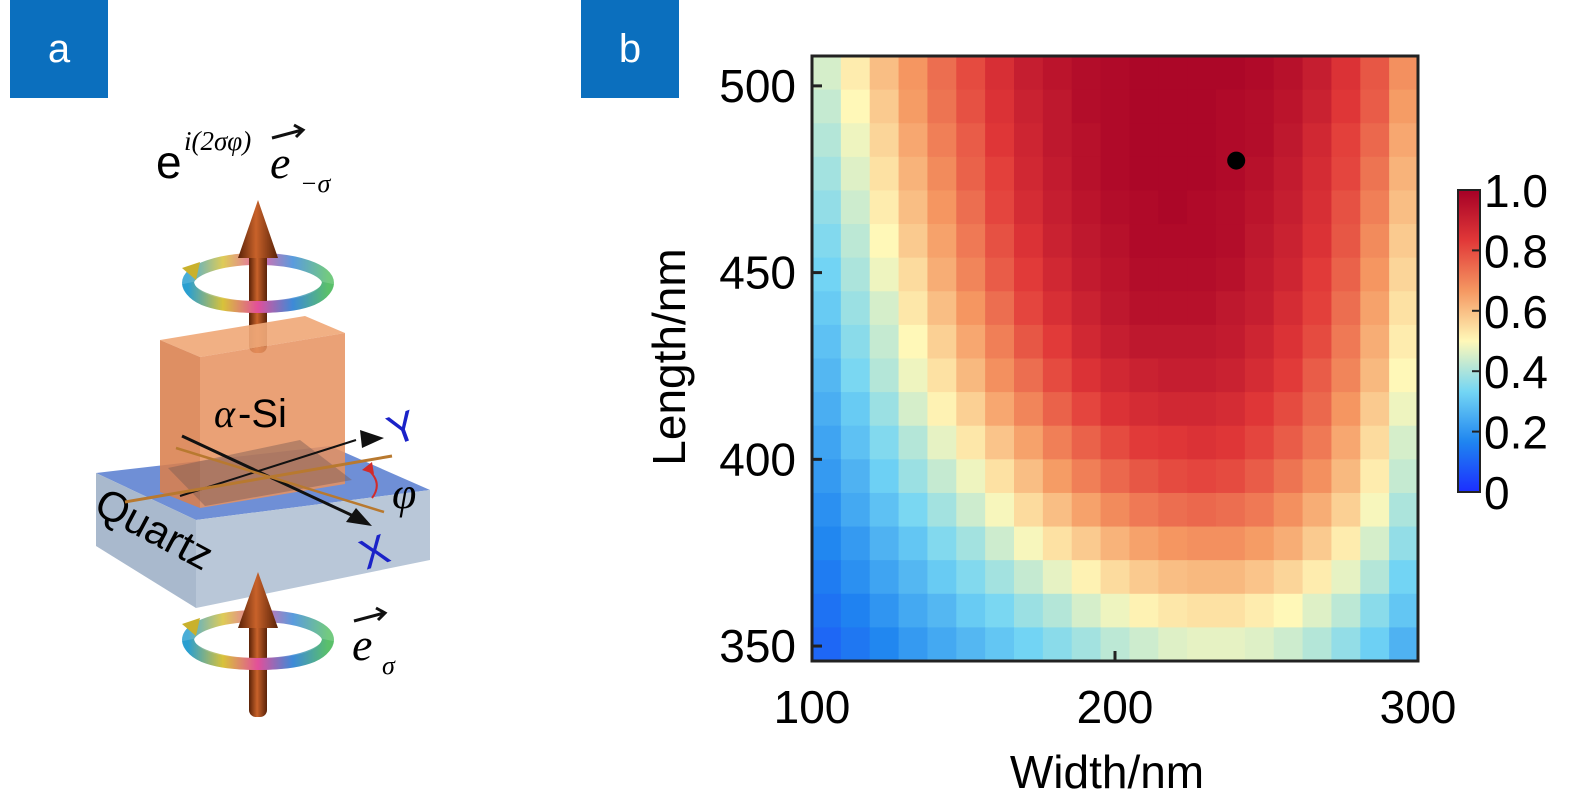 The width and height of the screenshot is (1575, 811). What do you see at coordinates (362, 644) in the screenshot?
I see `input-field-vector: e` at bounding box center [362, 644].